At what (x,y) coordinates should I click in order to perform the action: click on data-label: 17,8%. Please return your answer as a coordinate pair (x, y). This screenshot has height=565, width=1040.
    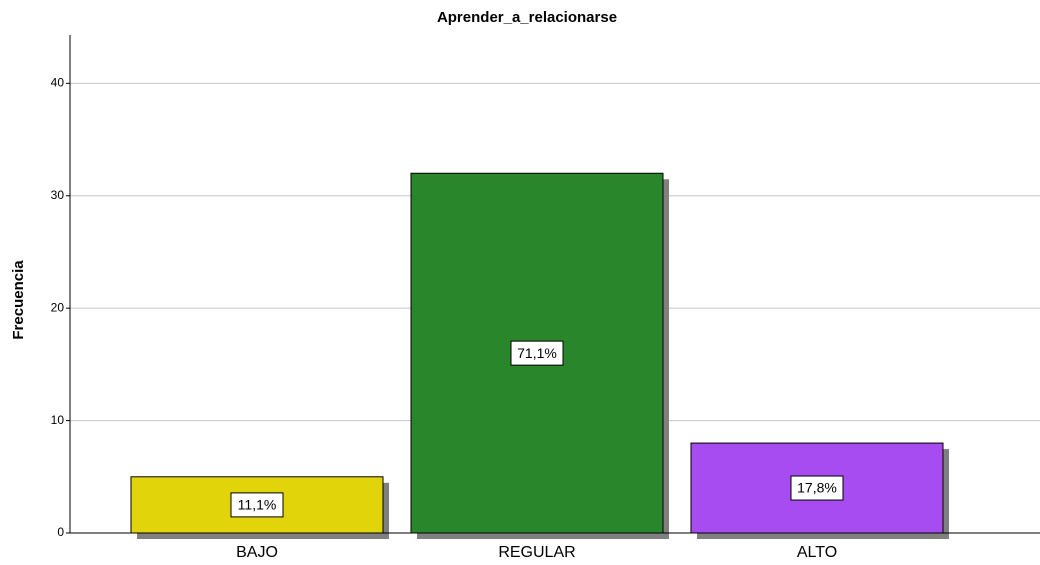
    Looking at the image, I should click on (817, 488).